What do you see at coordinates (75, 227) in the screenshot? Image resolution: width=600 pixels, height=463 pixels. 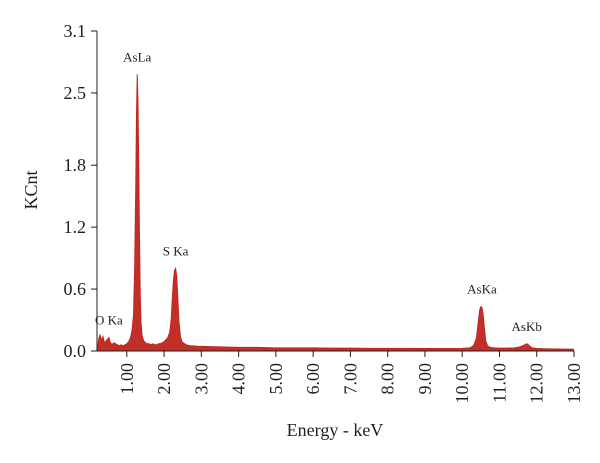 I see `y-tick-label: 1.2` at bounding box center [75, 227].